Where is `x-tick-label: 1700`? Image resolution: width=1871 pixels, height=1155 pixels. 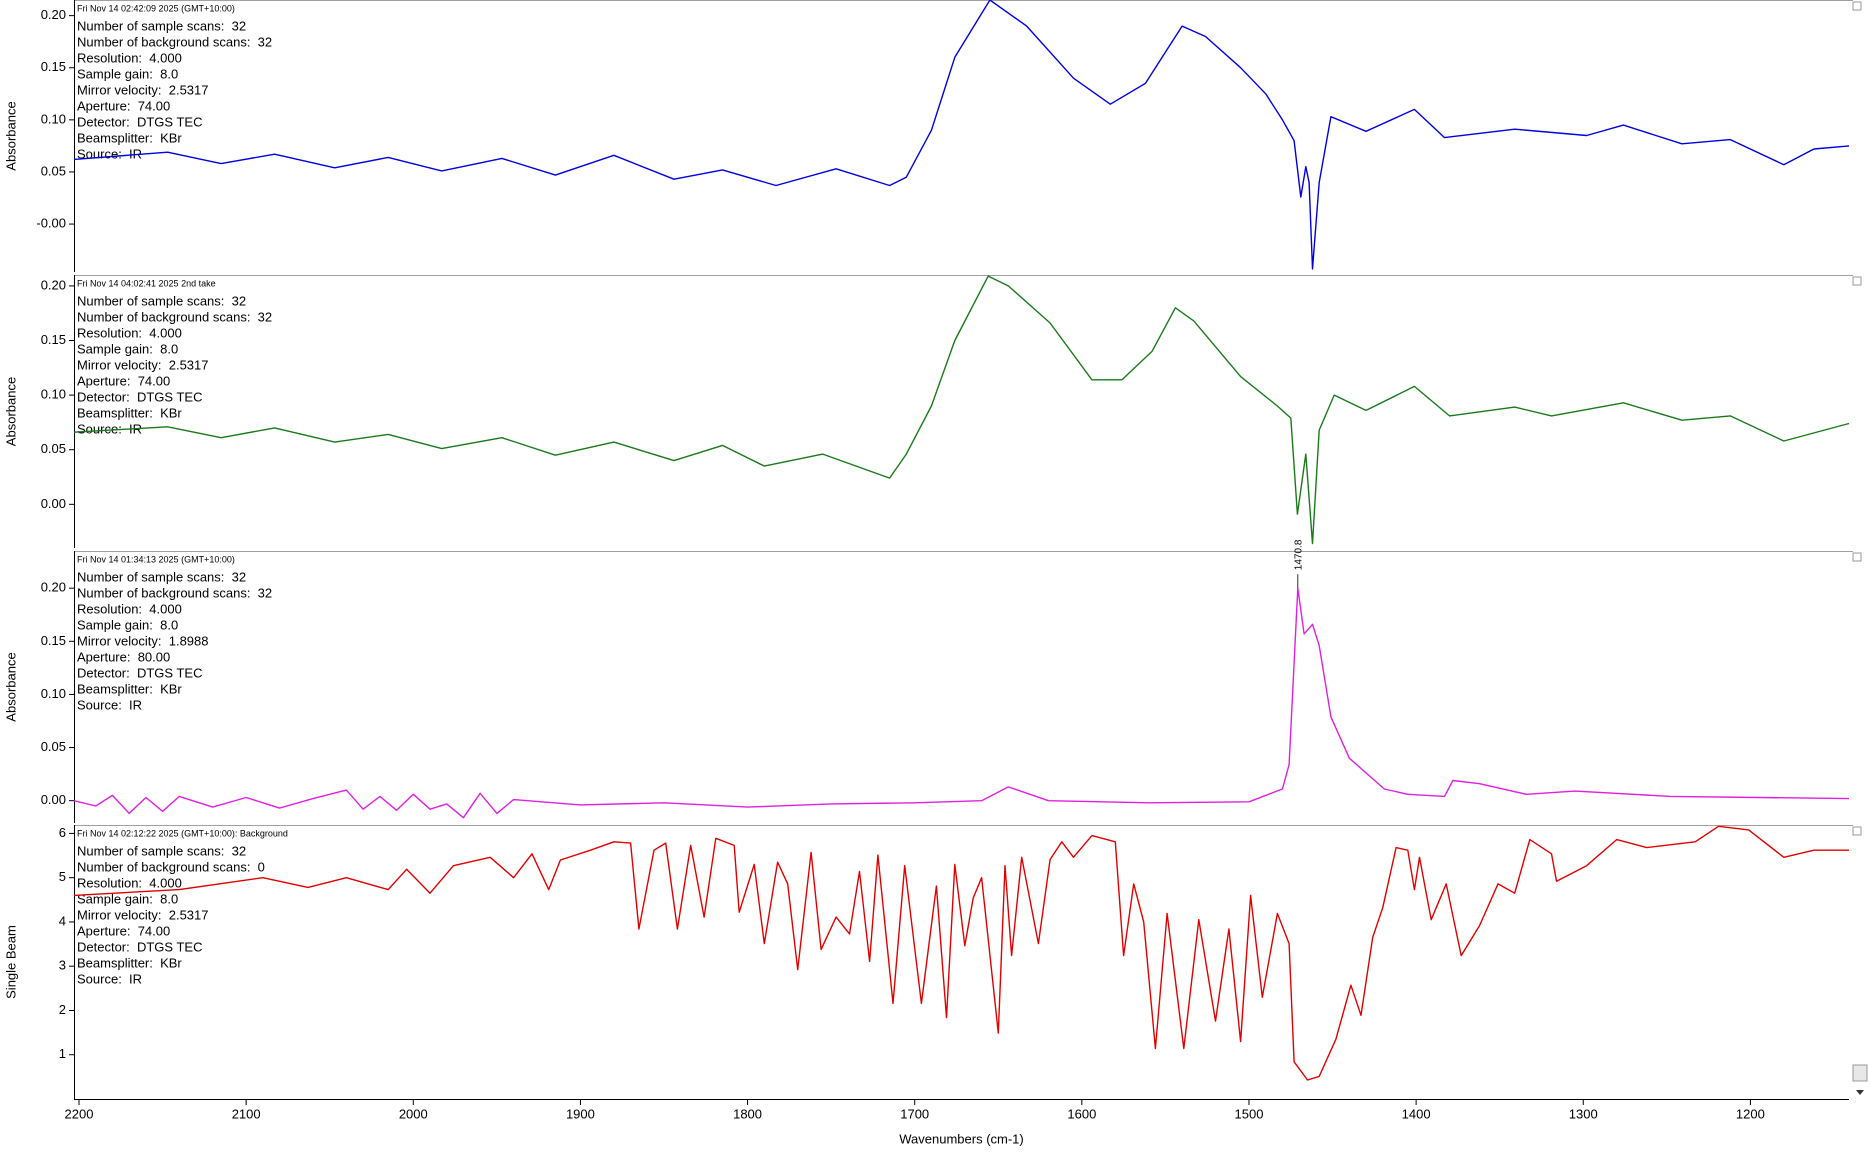
x-tick-label: 1700 is located at coordinates (914, 1113).